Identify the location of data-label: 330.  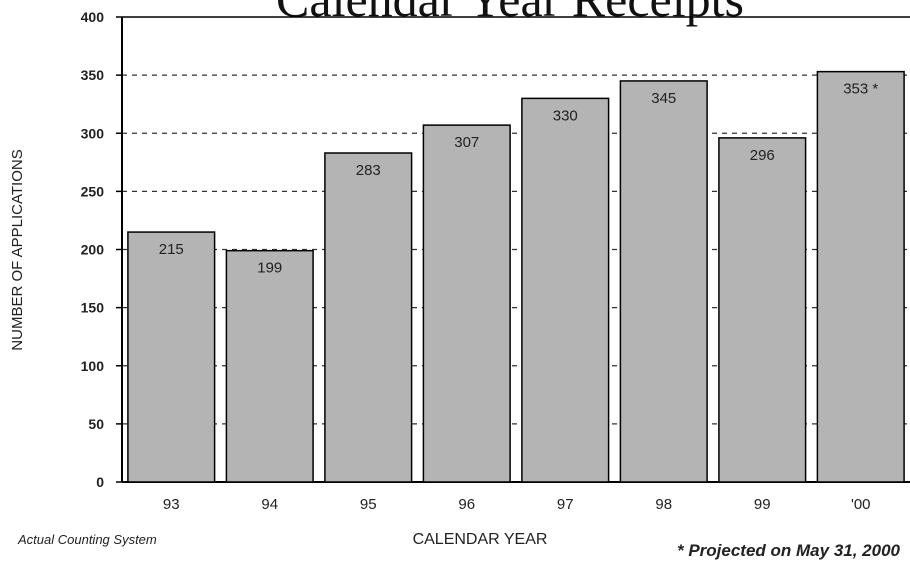
(565, 115).